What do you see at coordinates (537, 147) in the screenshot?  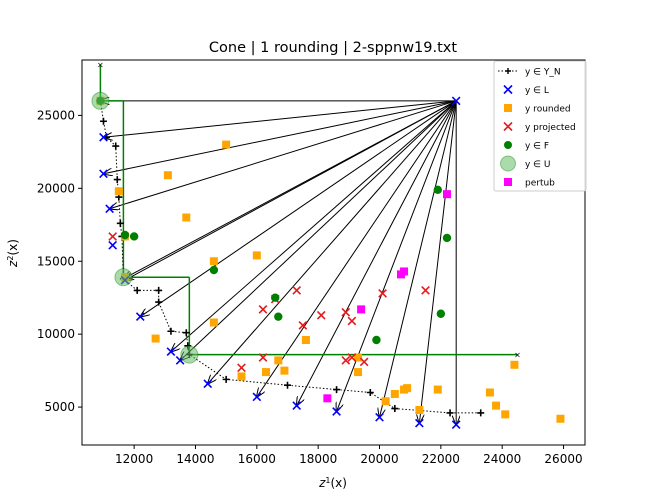 I see `legend-label: y ∈ F` at bounding box center [537, 147].